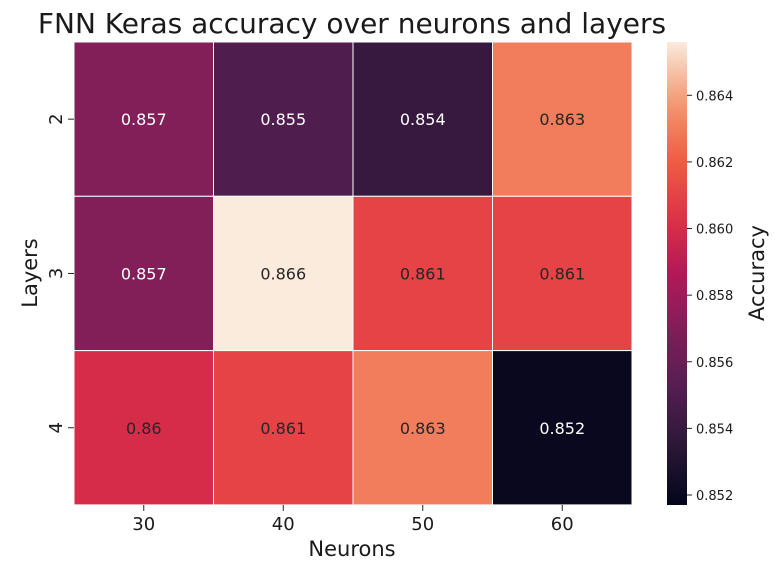  Describe the element at coordinates (30, 273) in the screenshot. I see `y-axis-label: Layers` at that location.